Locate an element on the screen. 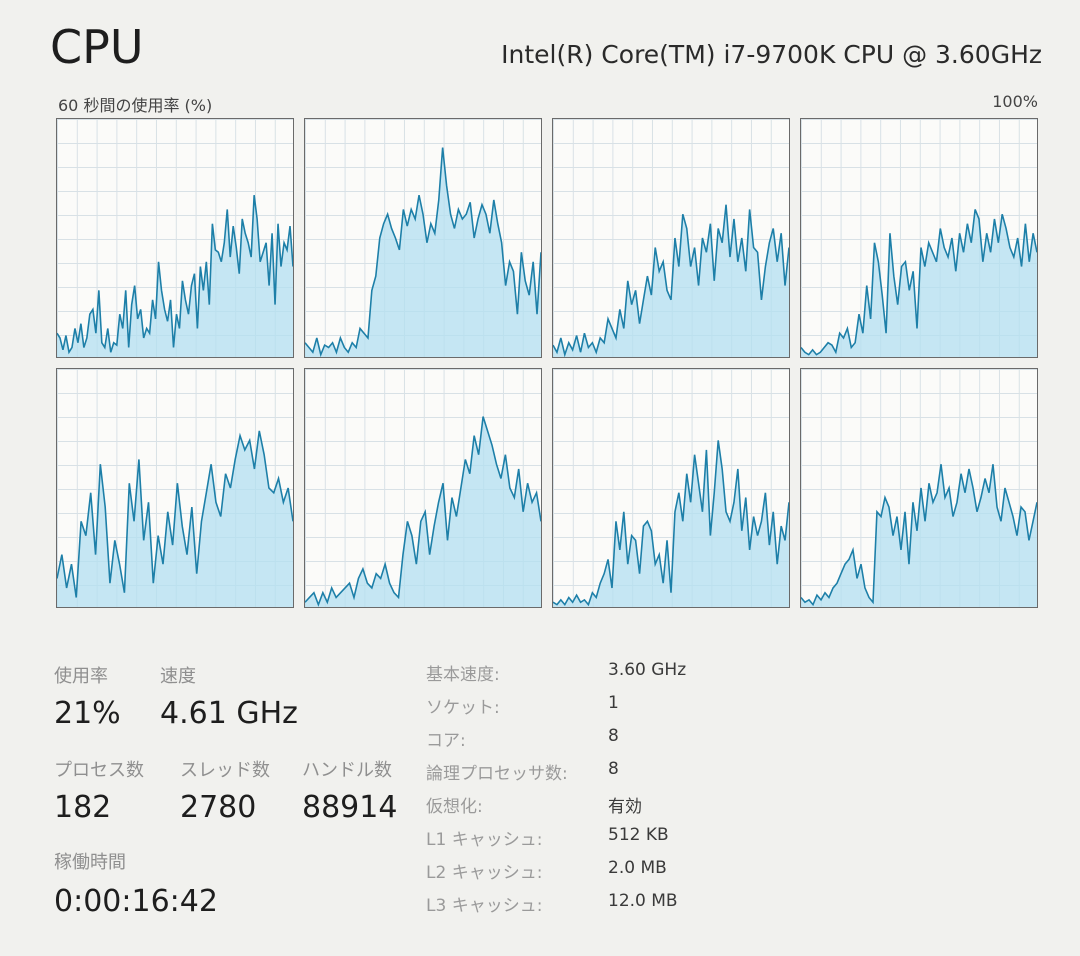  speed-value: 4.61 GHz is located at coordinates (229, 713).